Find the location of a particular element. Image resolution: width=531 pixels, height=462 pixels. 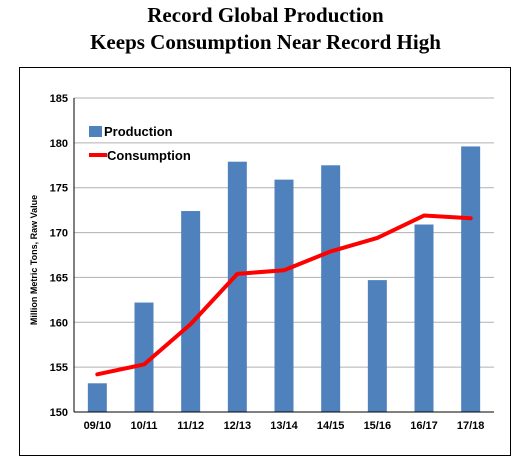

x-tick-label: 09/10 is located at coordinates (98, 426).